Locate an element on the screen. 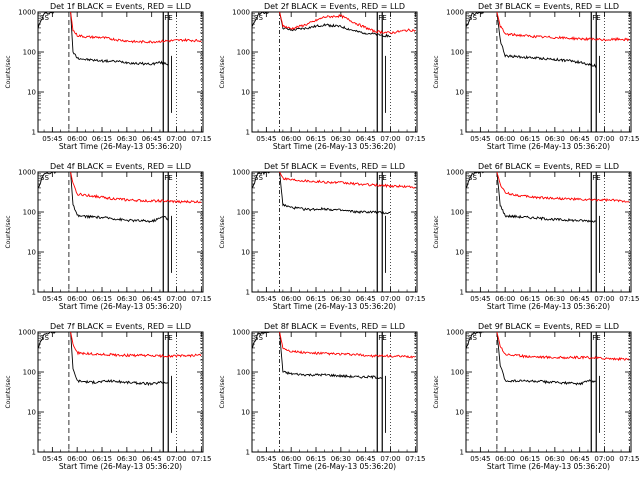 This screenshot has width=640, height=480. chart-title: Det 8f BLACK = Events, RED = LLD is located at coordinates (334, 326).